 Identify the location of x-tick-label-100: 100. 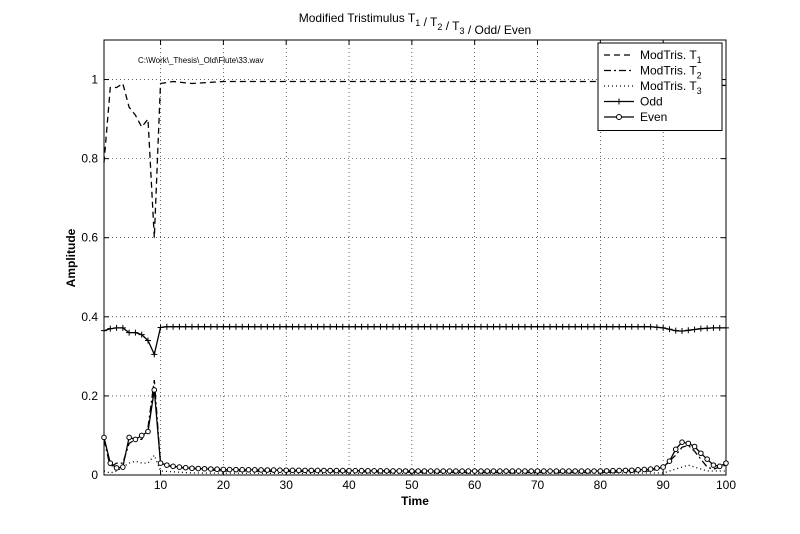
(726, 485).